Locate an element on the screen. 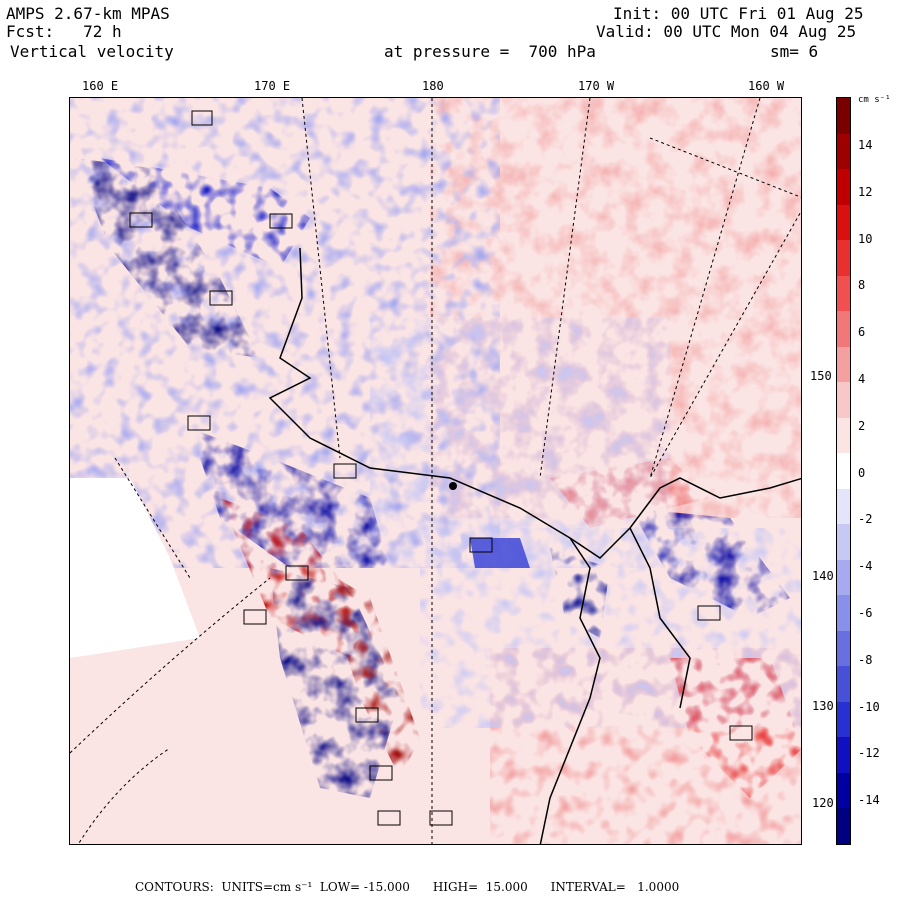 This screenshot has height=900, width=900. lon-label-160e: 160 E is located at coordinates (100, 86).